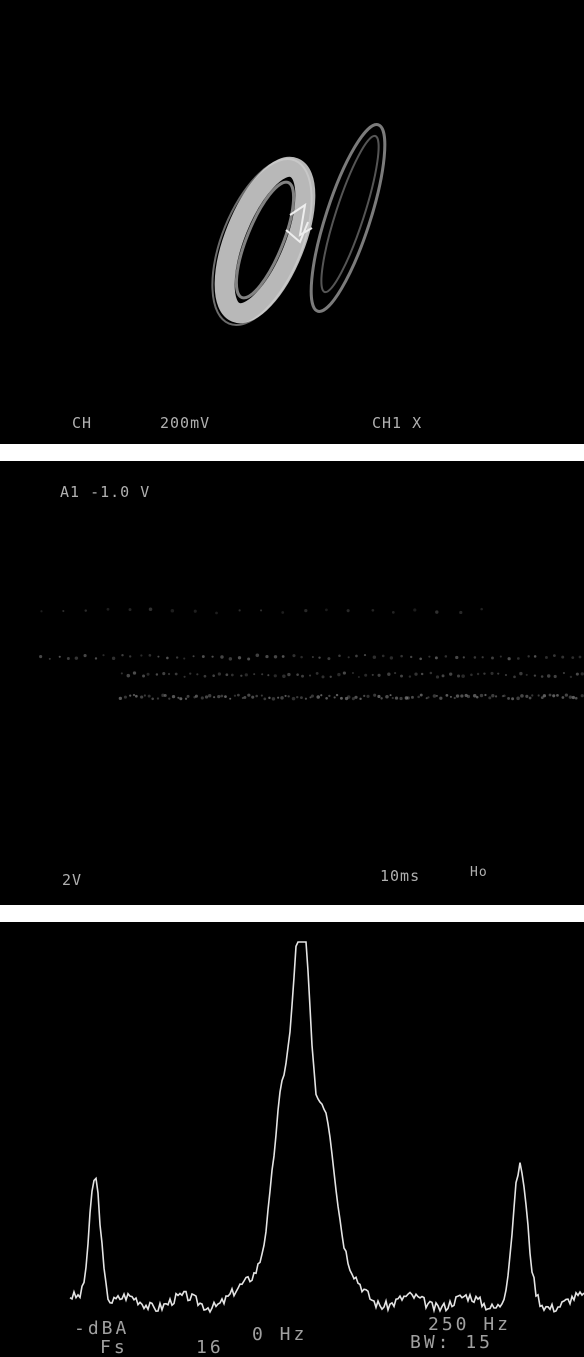 The width and height of the screenshot is (584, 1357). Describe the element at coordinates (102, 1328) in the screenshot. I see `reference-readout: -dBA` at that location.